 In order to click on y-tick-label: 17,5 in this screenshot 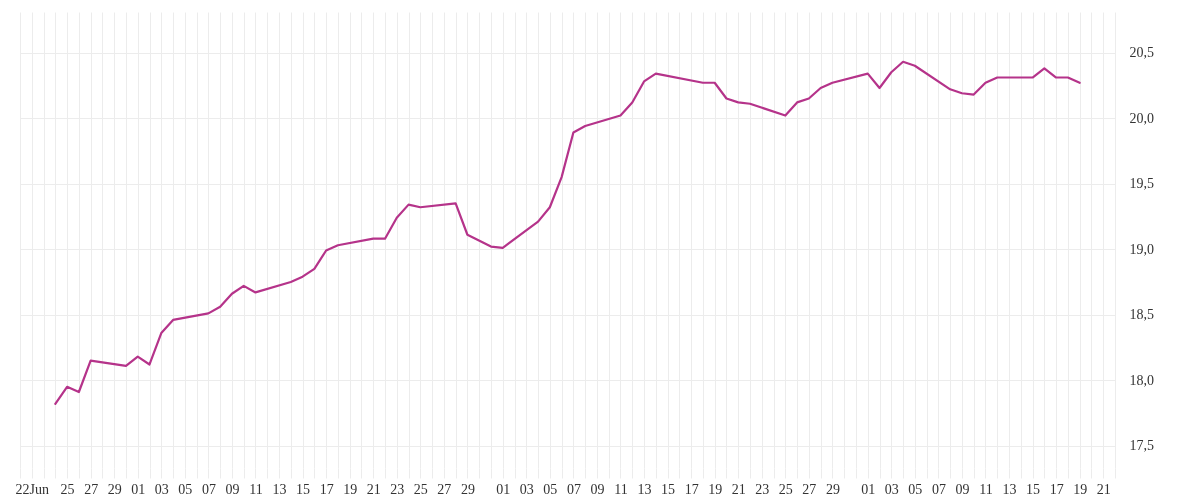, I will do `click(1141, 446)`.